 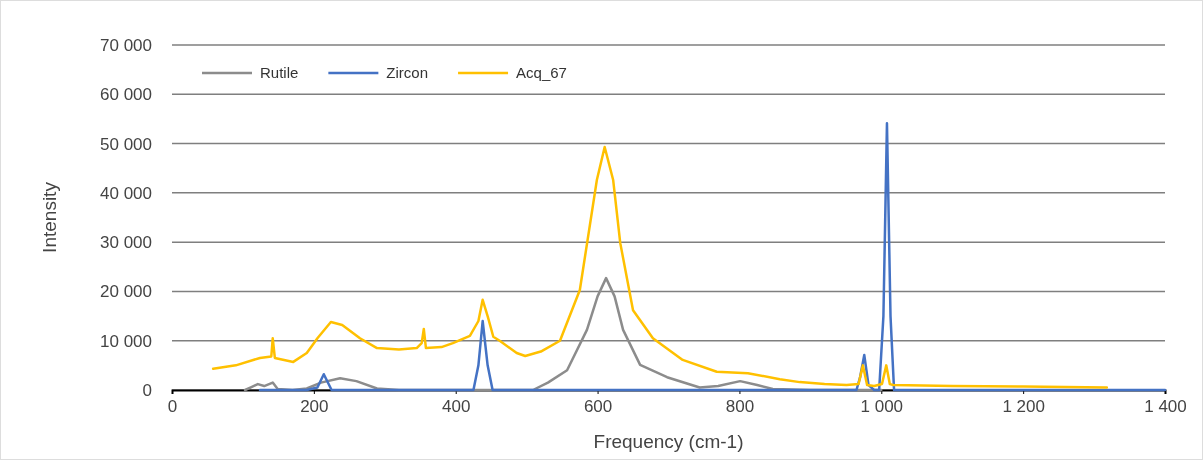 What do you see at coordinates (279, 72) in the screenshot?
I see `legend-label: Rutile` at bounding box center [279, 72].